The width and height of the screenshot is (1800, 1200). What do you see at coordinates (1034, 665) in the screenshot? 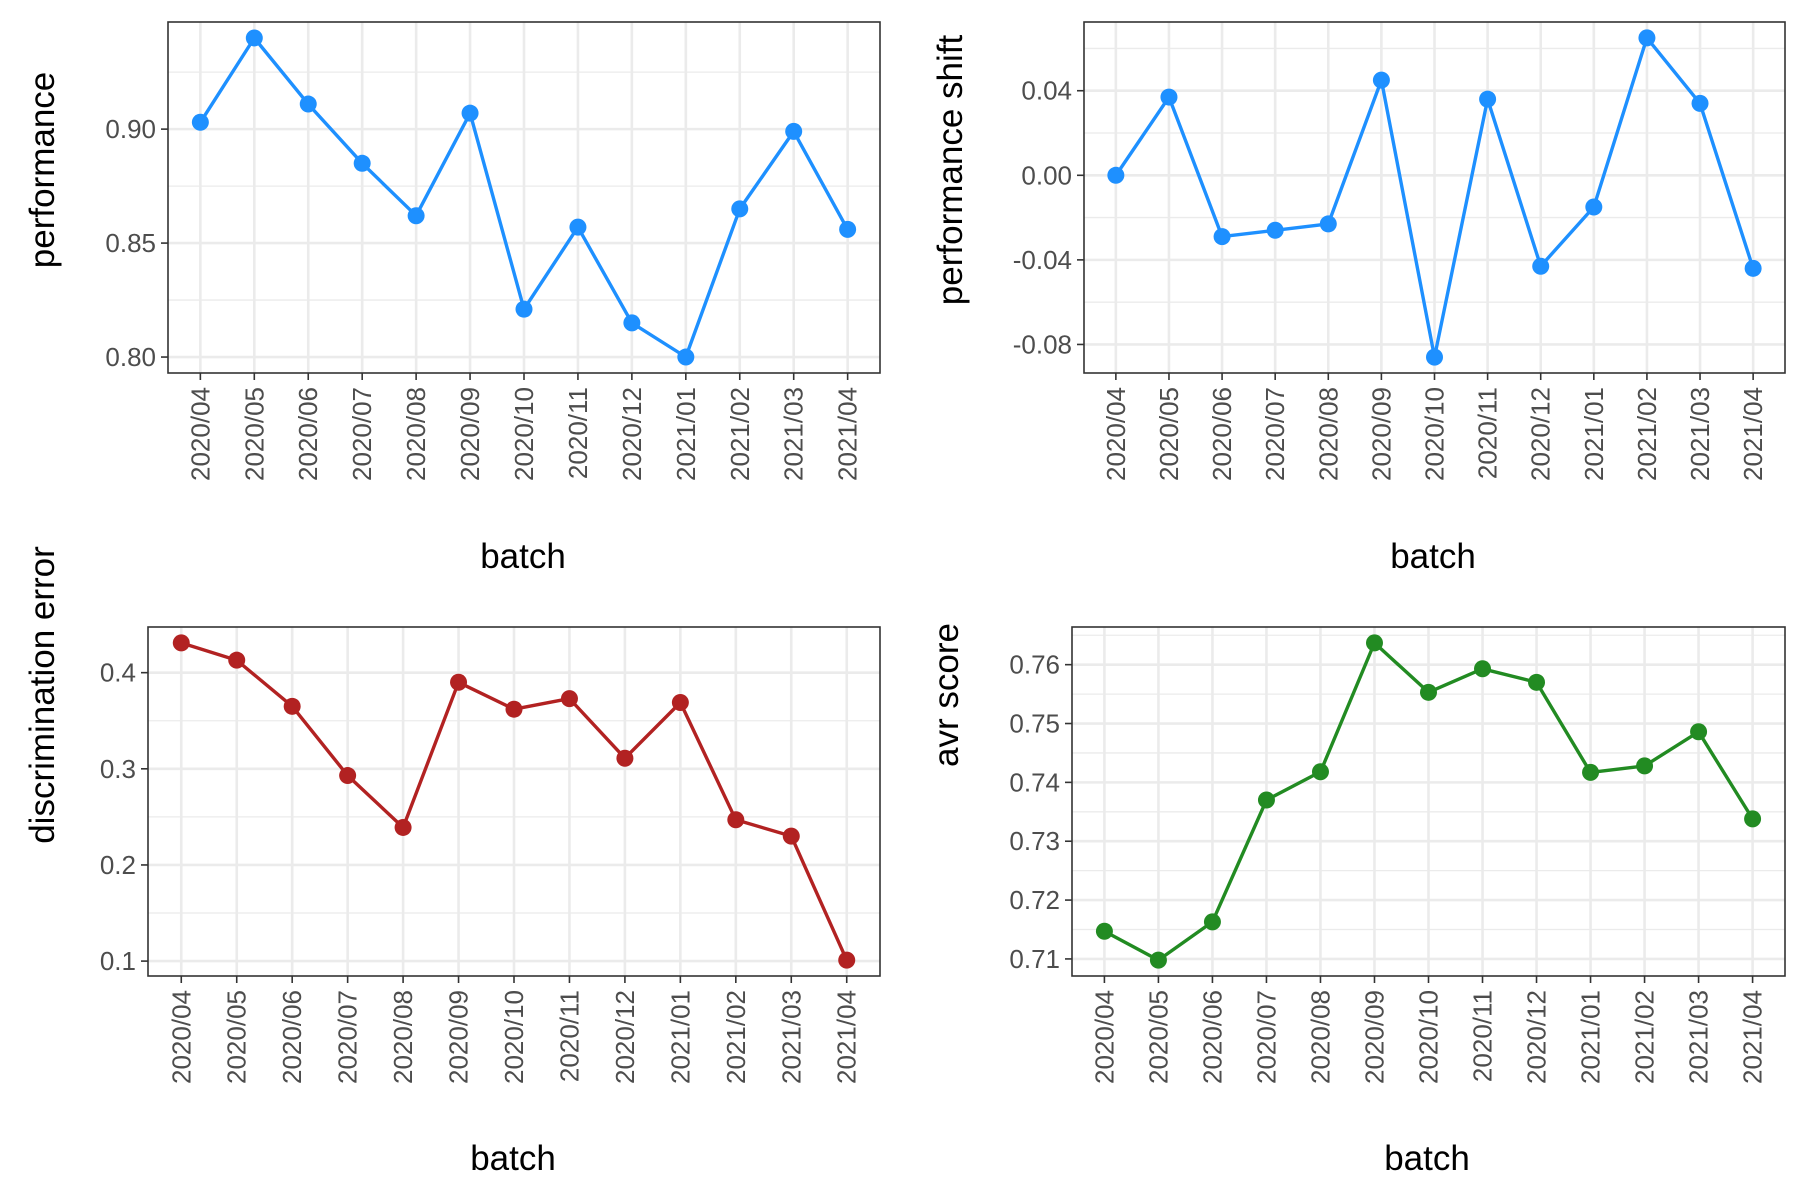
I see `y-tick-label: 0.76` at bounding box center [1034, 665].